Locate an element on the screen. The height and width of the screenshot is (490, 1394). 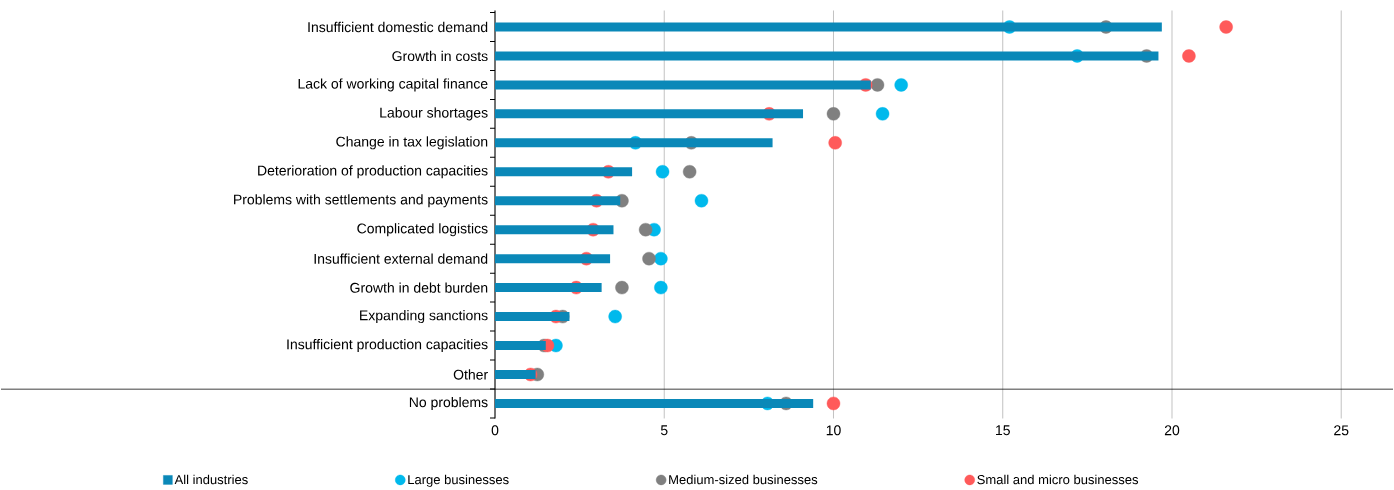
y-tick-label: Insufficient external demand is located at coordinates (401, 258).